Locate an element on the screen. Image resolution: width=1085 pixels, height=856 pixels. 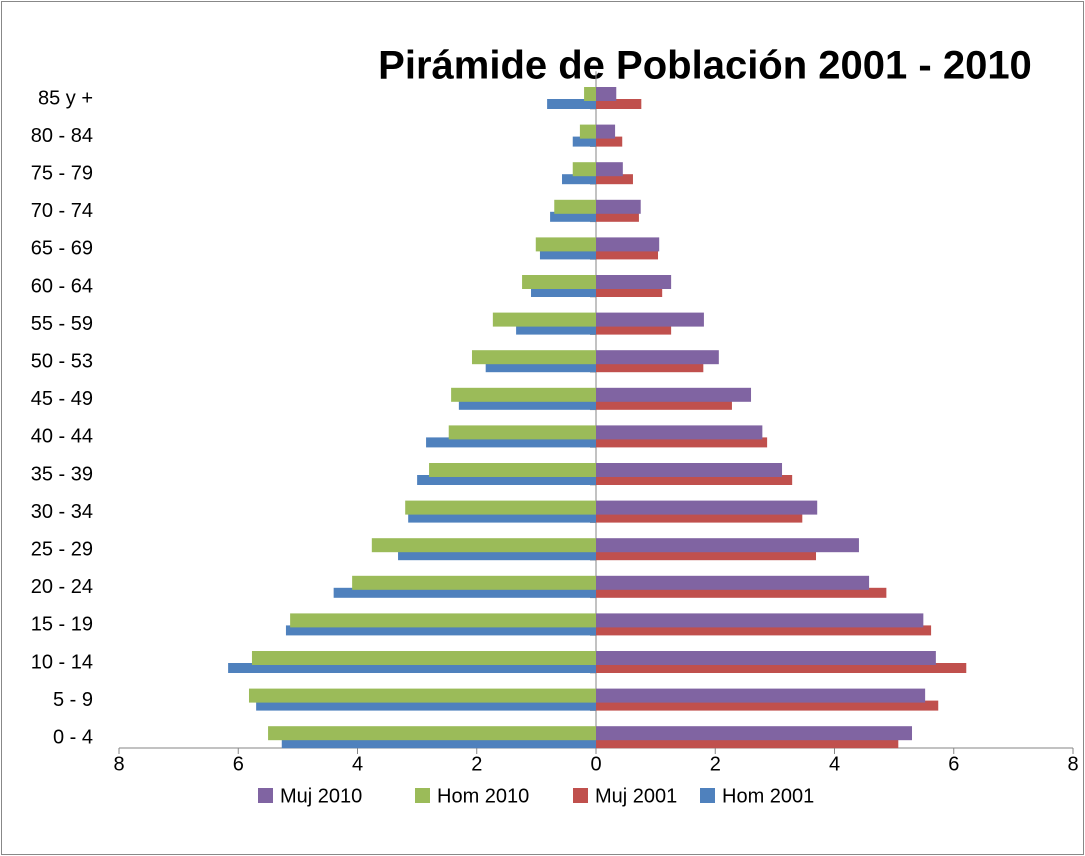
legend-label: Hom 2001 is located at coordinates (768, 796).